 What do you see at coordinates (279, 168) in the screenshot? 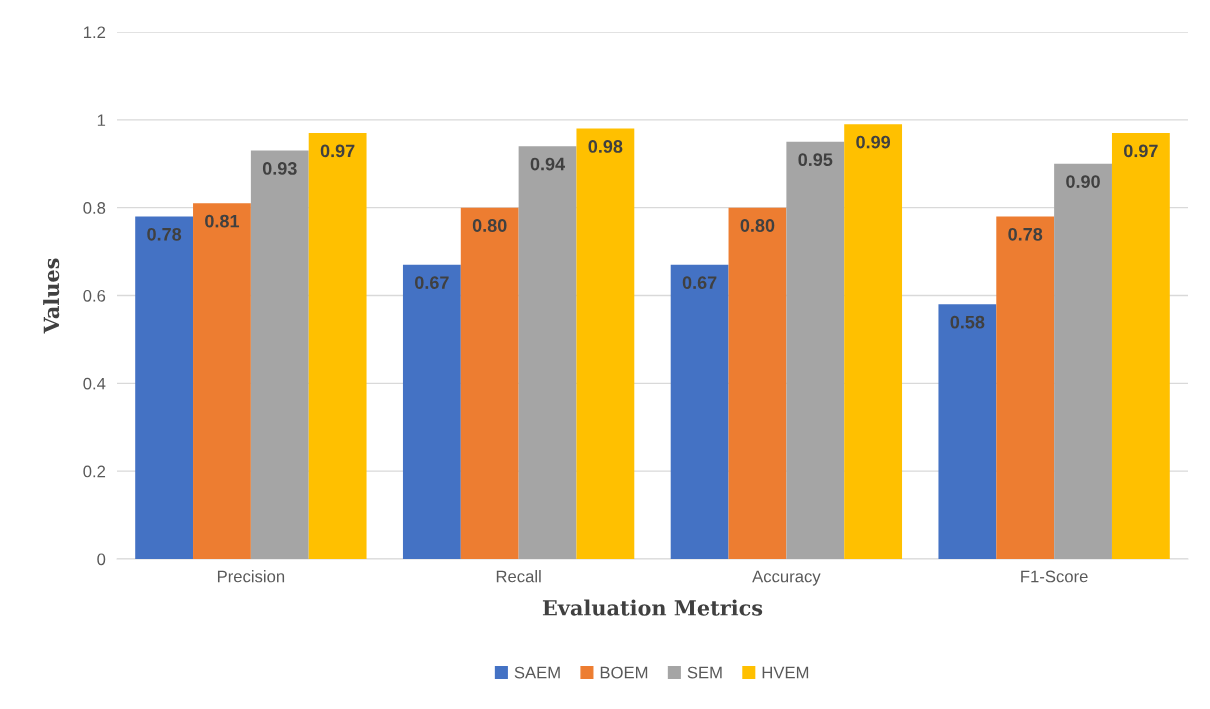
I see `data-label: 0.93` at bounding box center [279, 168].